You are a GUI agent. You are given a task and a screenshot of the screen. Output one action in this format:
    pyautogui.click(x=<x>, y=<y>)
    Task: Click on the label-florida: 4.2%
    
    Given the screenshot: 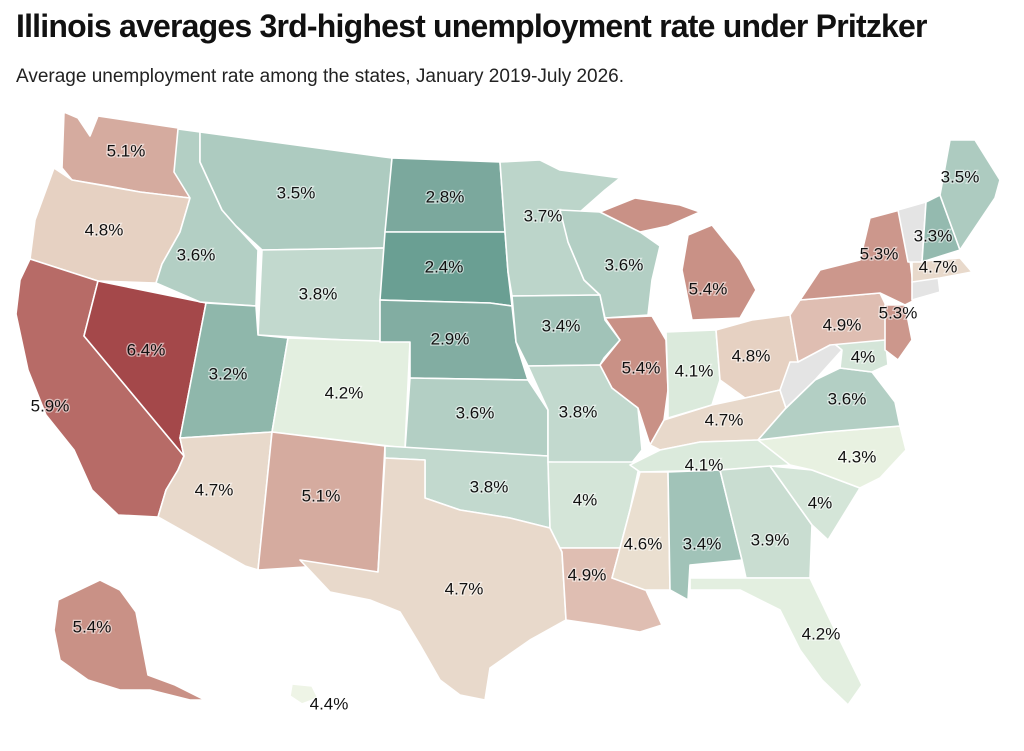 What is the action you would take?
    pyautogui.click(x=821, y=633)
    